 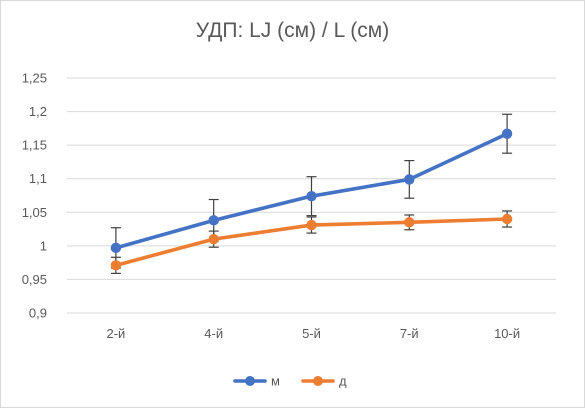 What do you see at coordinates (38, 178) in the screenshot?
I see `y-tick-label: 1,1` at bounding box center [38, 178].